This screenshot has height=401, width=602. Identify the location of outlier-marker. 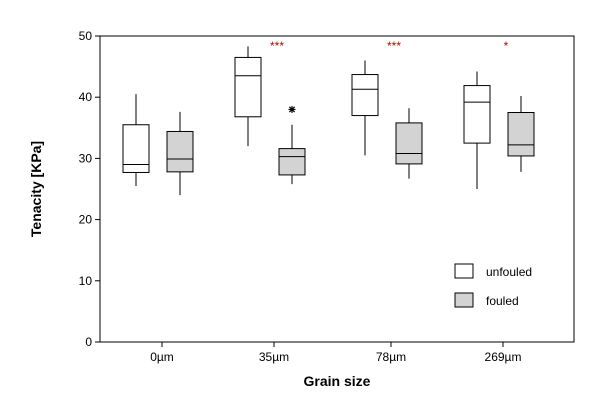
(292, 109).